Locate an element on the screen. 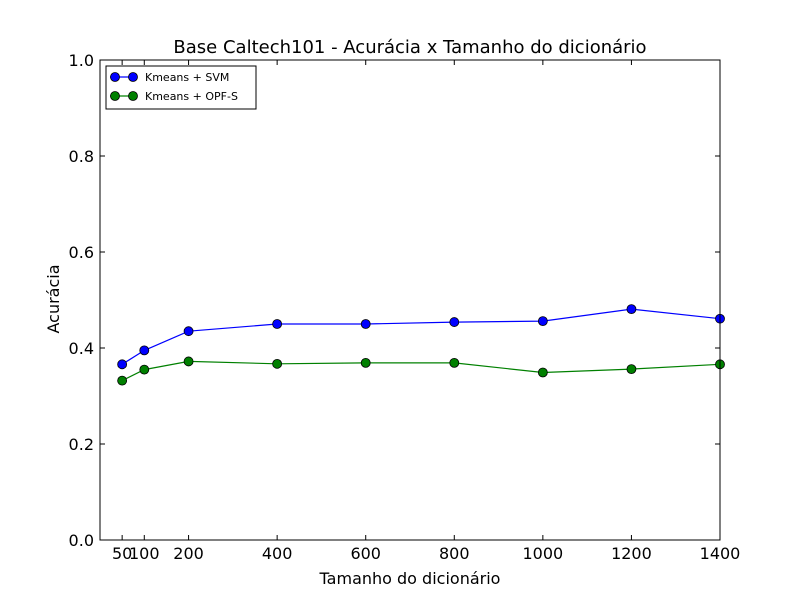  y-tick-label: 0.2 is located at coordinates (81, 444).